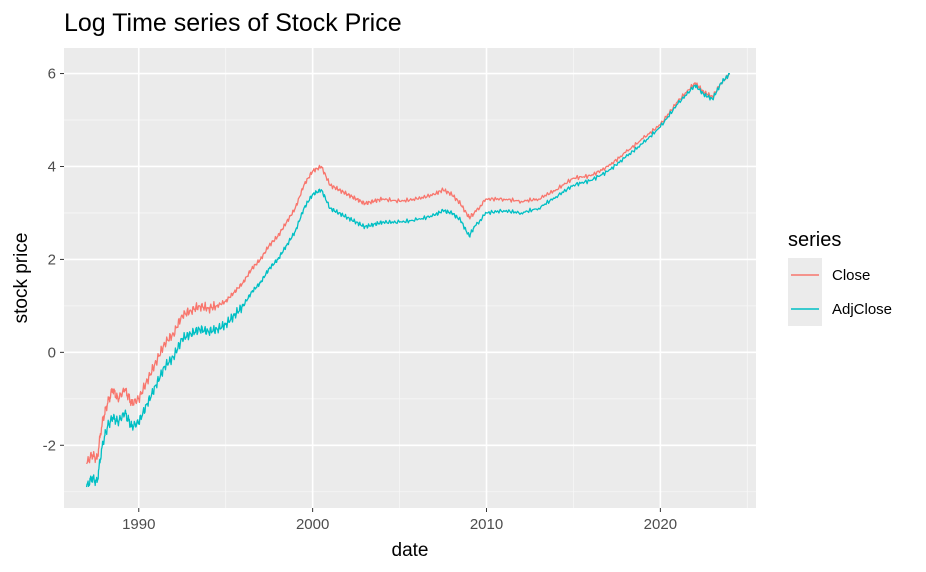  I want to click on y-tick-label: 4, so click(52, 166).